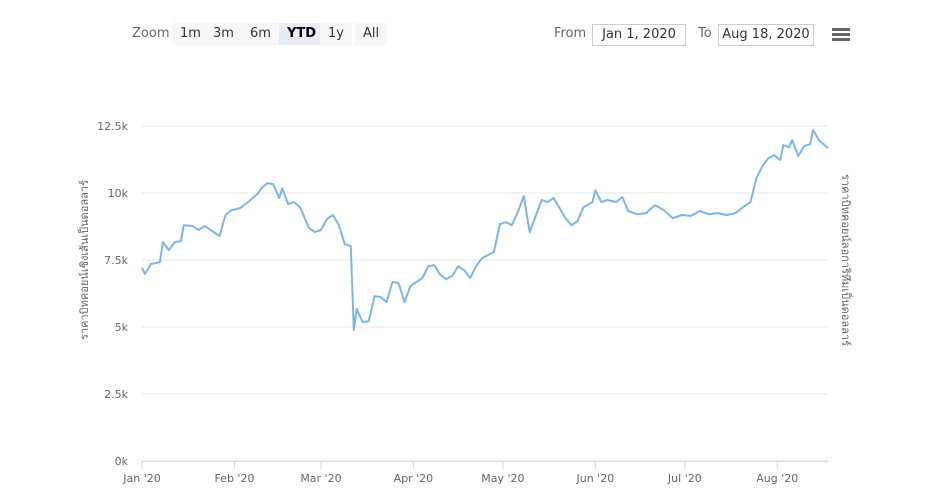  I want to click on menu-button, so click(841, 34).